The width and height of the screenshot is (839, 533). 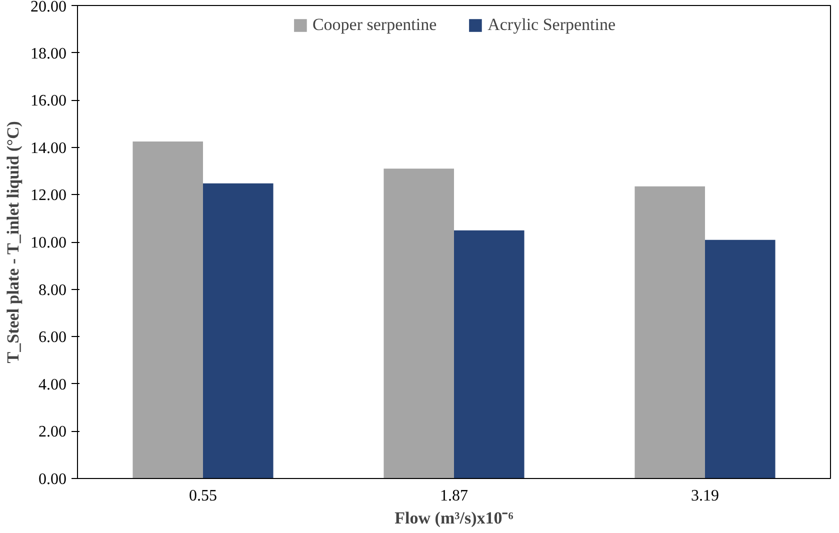 I want to click on y-tick-label: 18.00, so click(x=48, y=53).